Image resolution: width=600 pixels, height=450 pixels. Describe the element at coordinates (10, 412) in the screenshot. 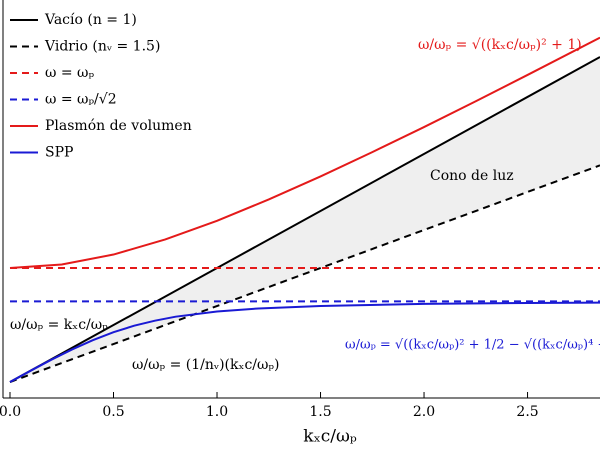

I see `x-tick-label: 0.0` at that location.